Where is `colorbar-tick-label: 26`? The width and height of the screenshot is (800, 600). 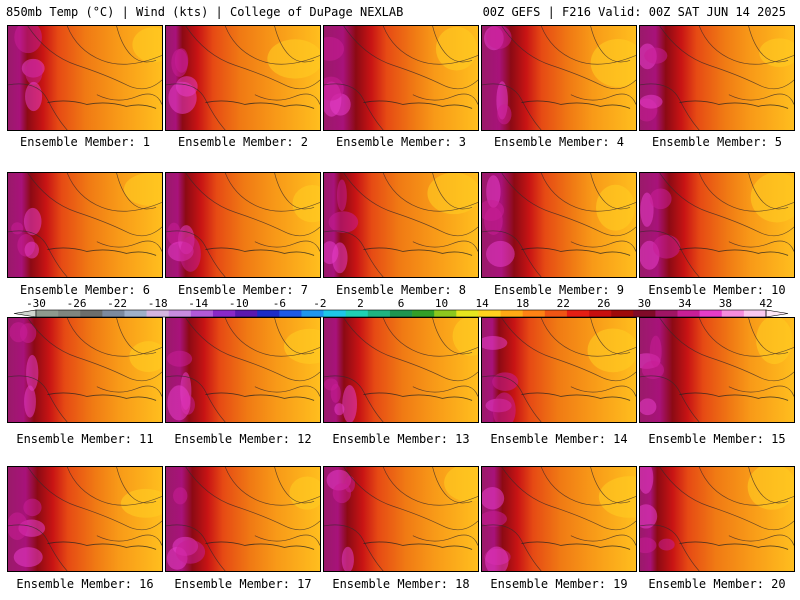 colorbar-tick-label: 26 is located at coordinates (603, 304).